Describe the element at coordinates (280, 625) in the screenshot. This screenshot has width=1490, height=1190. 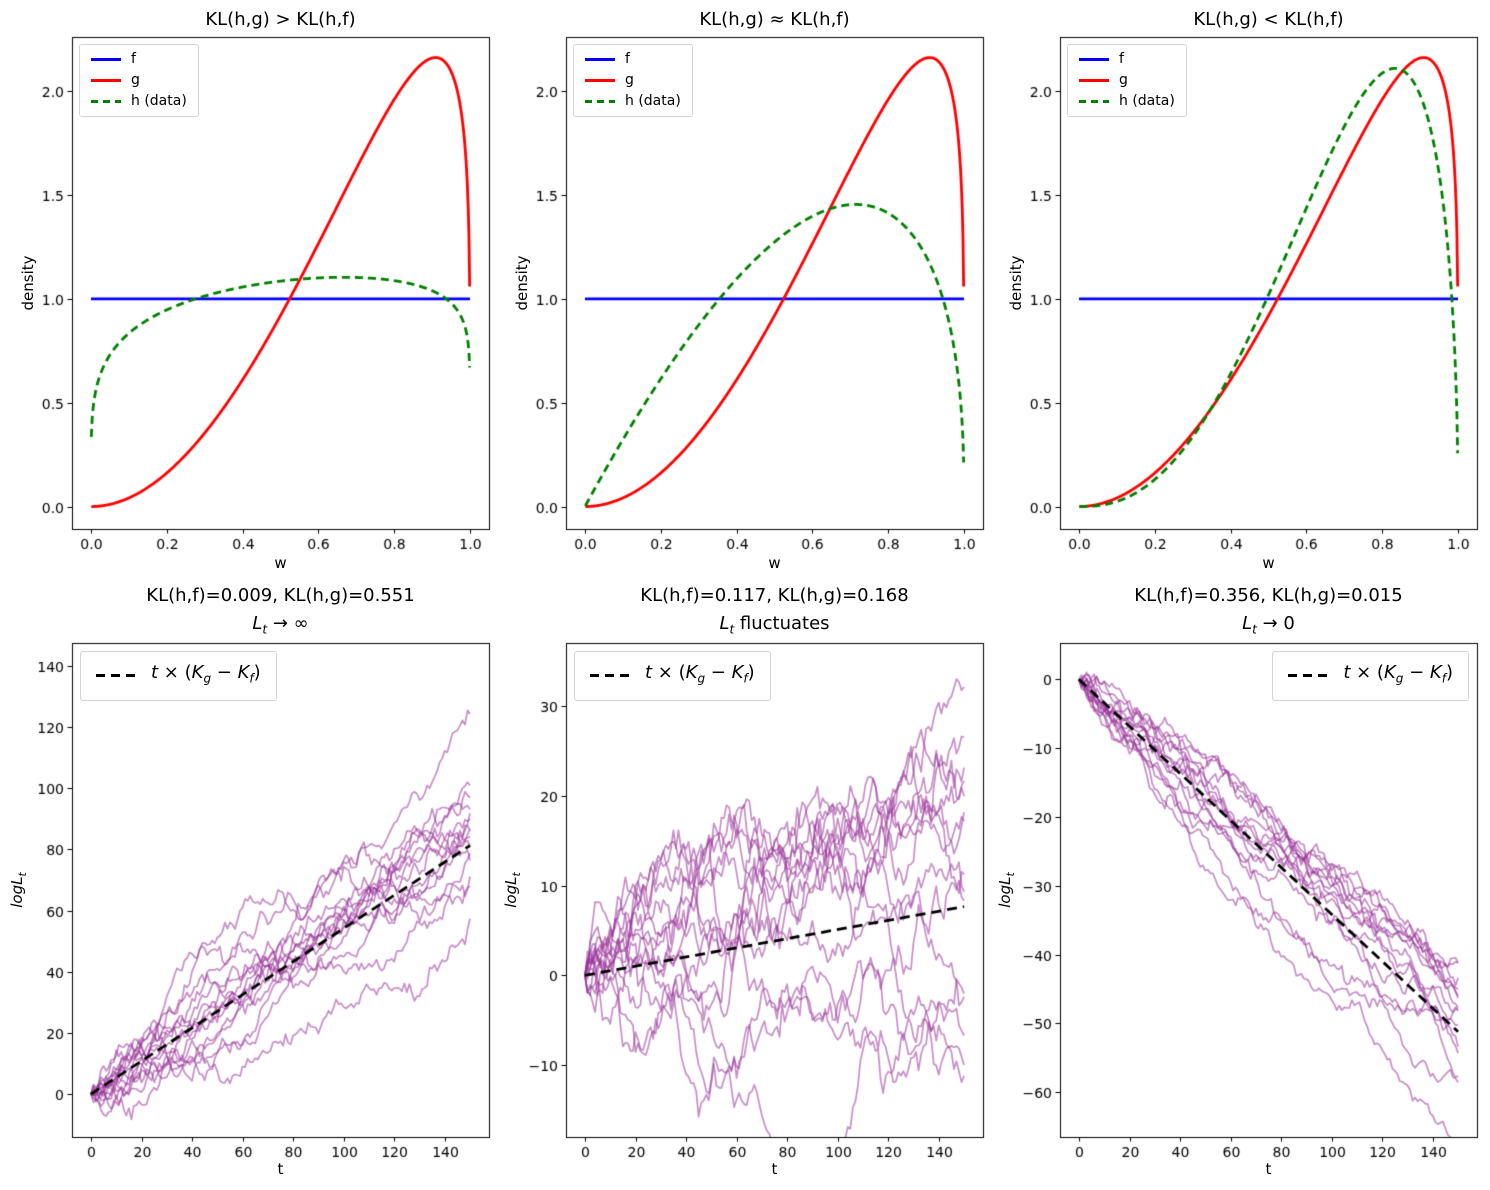
I see `panel4-subtitle: Lt → ∞` at that location.